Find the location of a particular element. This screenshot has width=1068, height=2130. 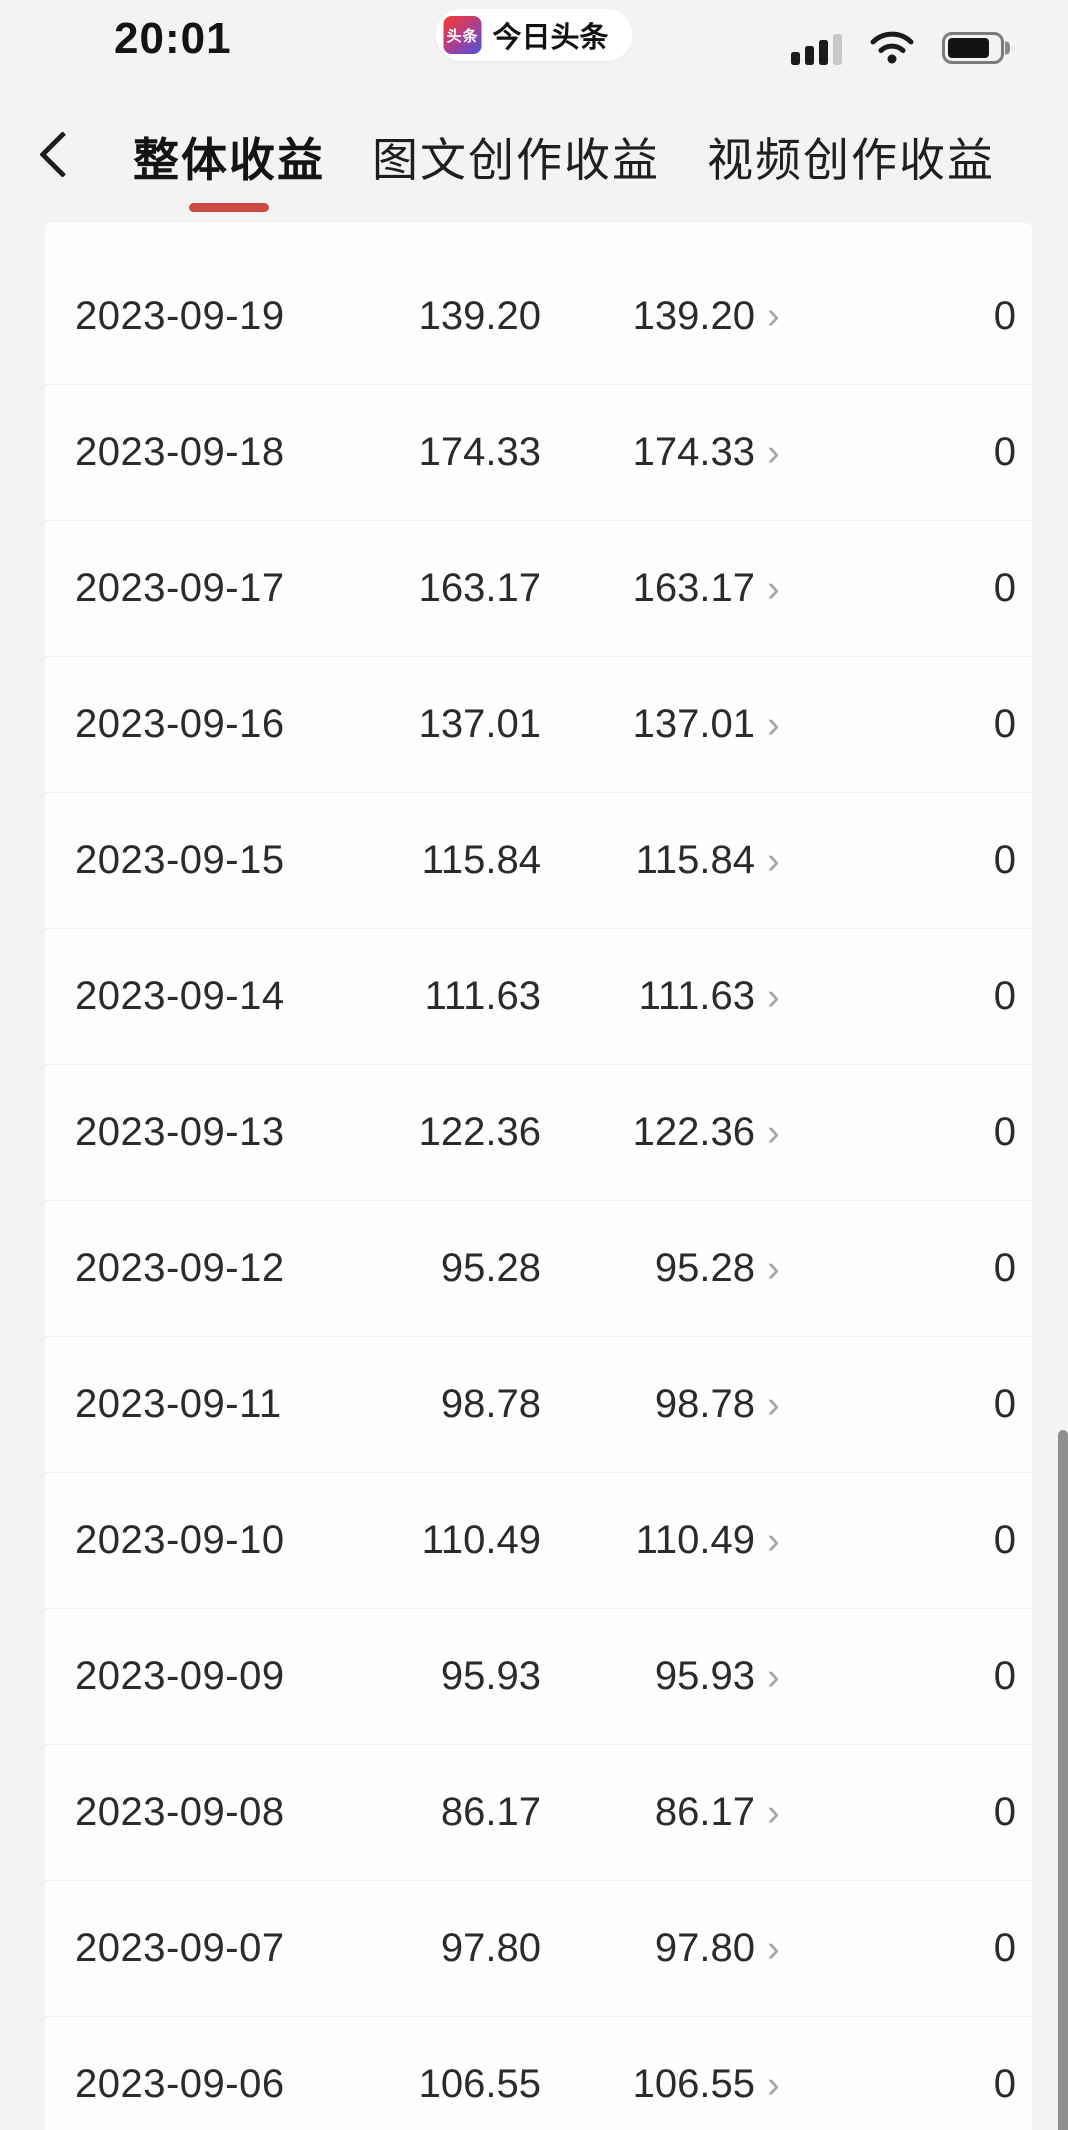

status-icons is located at coordinates (900, 46).